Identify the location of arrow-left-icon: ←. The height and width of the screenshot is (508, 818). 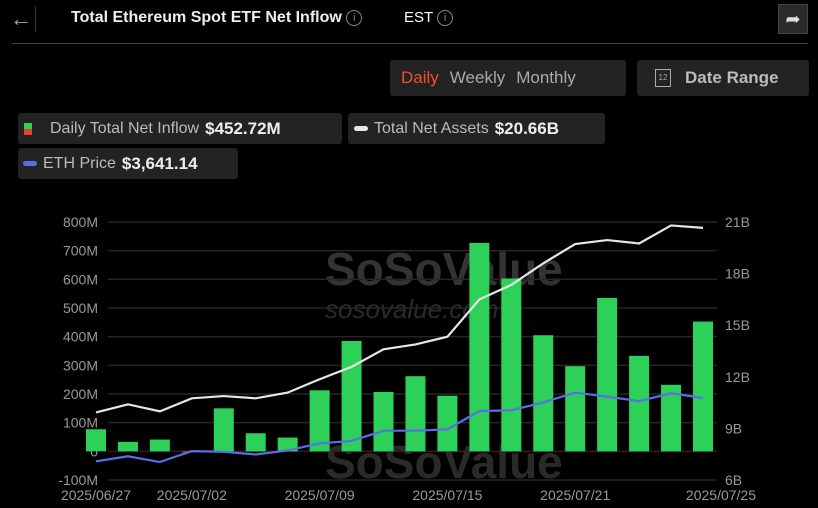
(21, 18).